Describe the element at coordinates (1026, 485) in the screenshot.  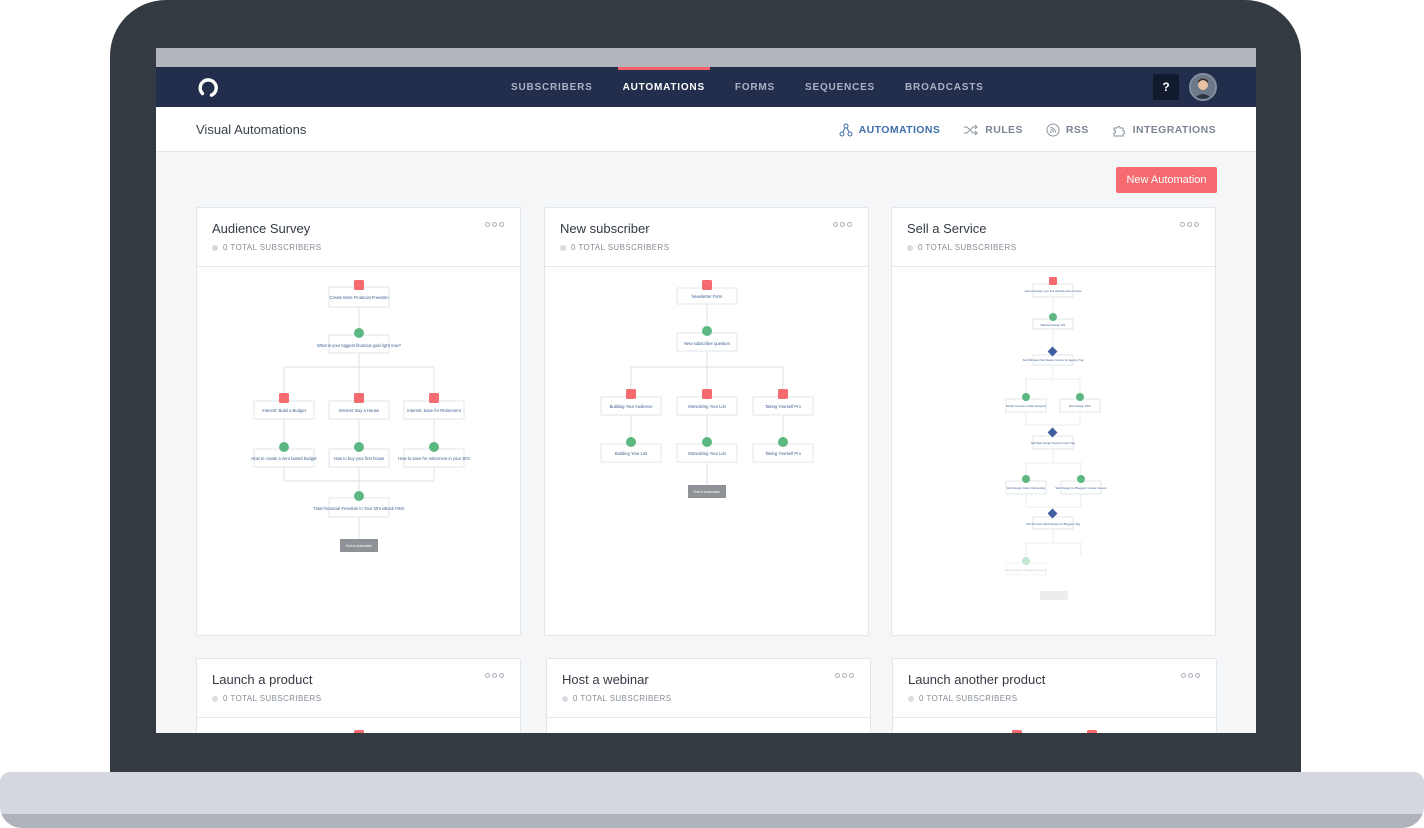
I see `flow-node-split: Web Design Client Onboarding` at that location.